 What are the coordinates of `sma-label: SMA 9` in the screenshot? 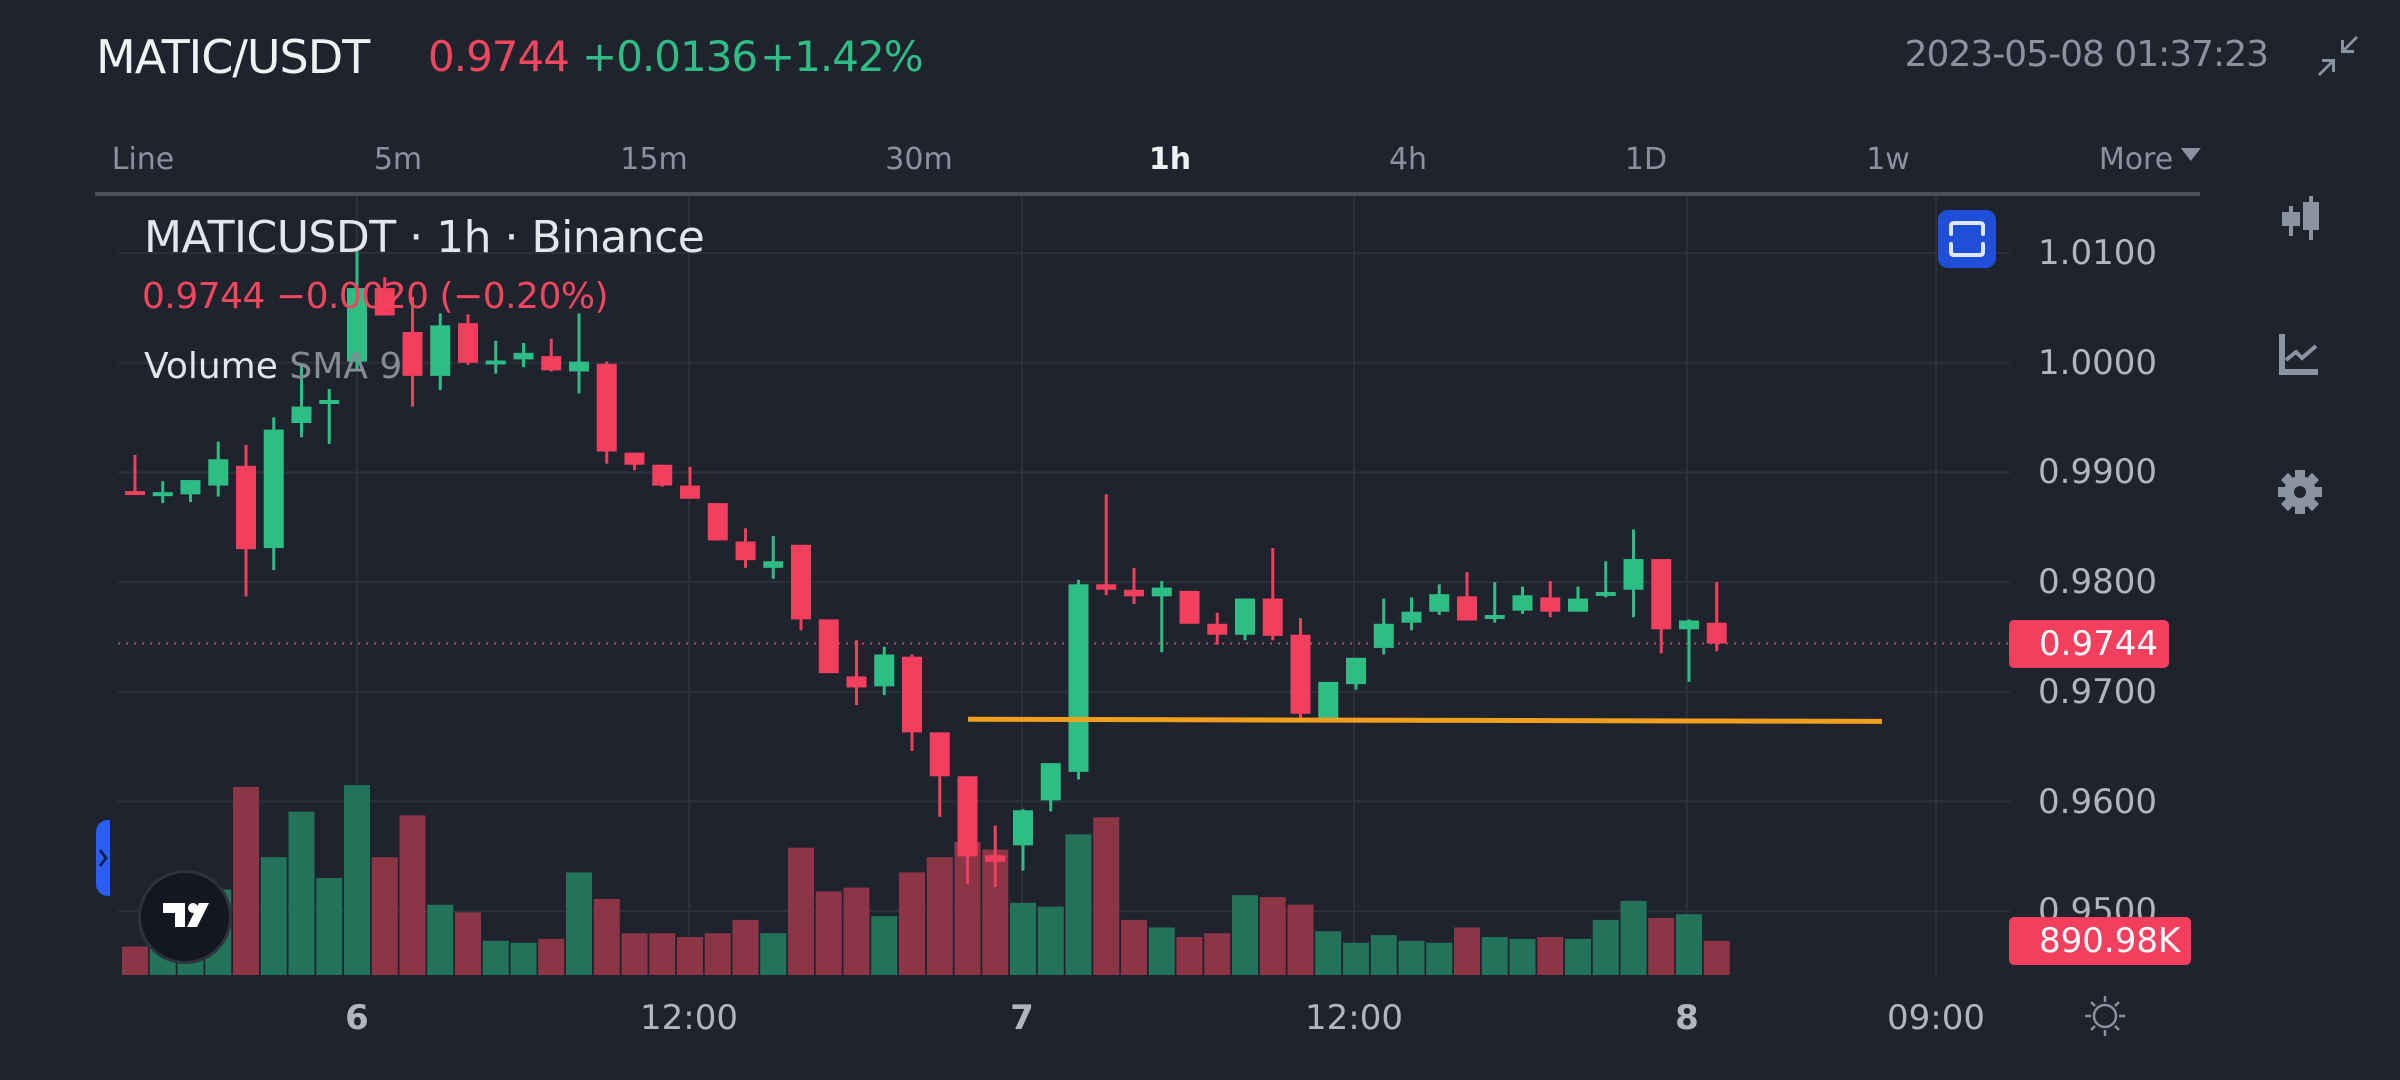 It's located at (346, 366).